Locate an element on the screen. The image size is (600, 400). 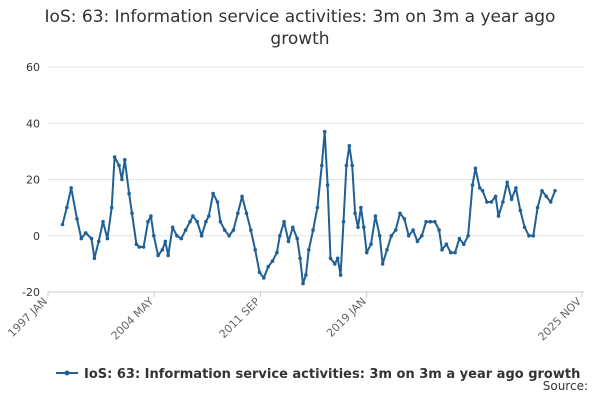
y-axis-ticks: -20 0 20 40 60 is located at coordinates (31, 180).